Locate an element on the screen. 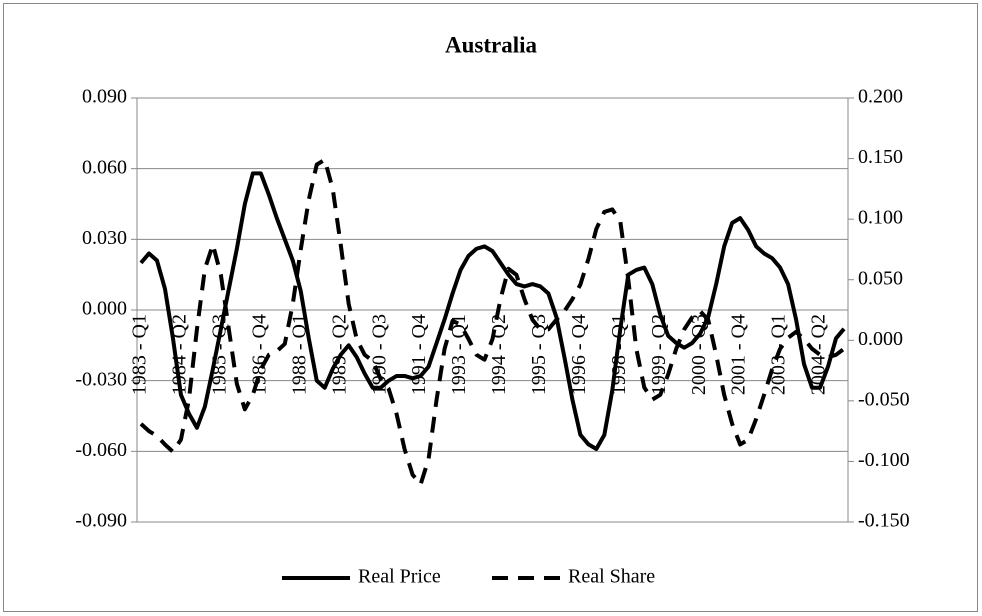  y-tick-label: -0.090 is located at coordinates (101, 521).